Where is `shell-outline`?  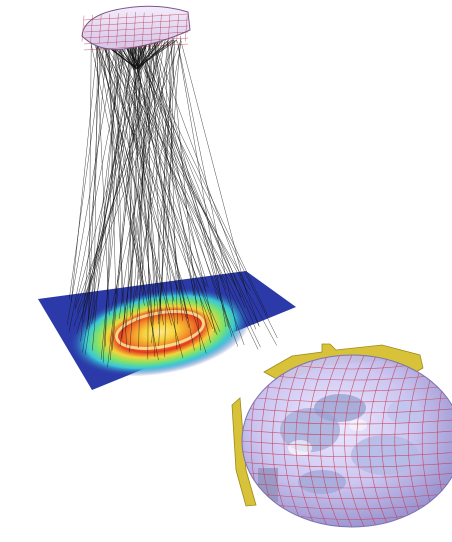 shell-outline is located at coordinates (346, 441).